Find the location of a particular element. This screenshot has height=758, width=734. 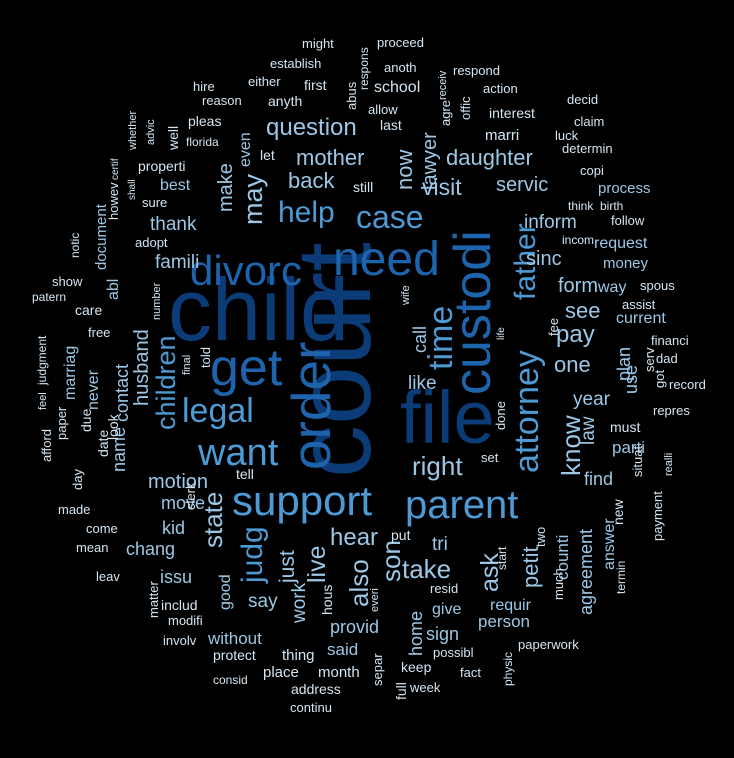

word-never: never is located at coordinates (93, 389).